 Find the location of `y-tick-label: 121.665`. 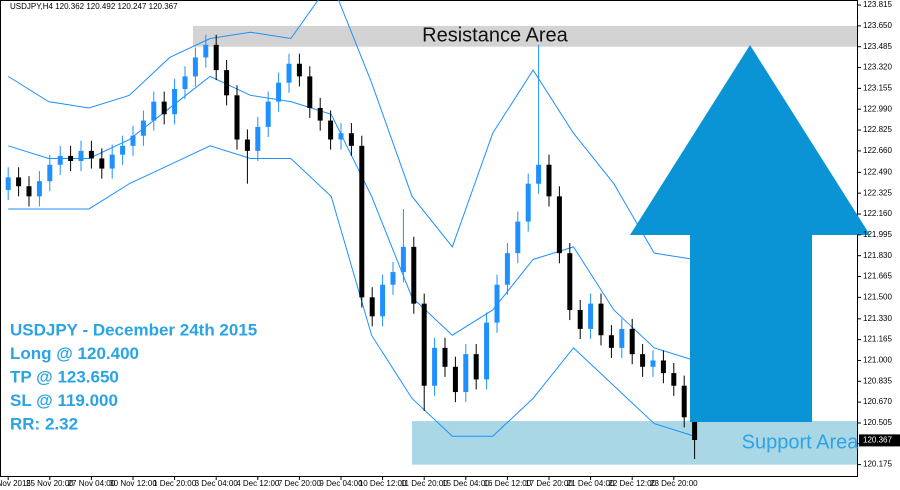

y-tick-label: 121.665 is located at coordinates (877, 276).